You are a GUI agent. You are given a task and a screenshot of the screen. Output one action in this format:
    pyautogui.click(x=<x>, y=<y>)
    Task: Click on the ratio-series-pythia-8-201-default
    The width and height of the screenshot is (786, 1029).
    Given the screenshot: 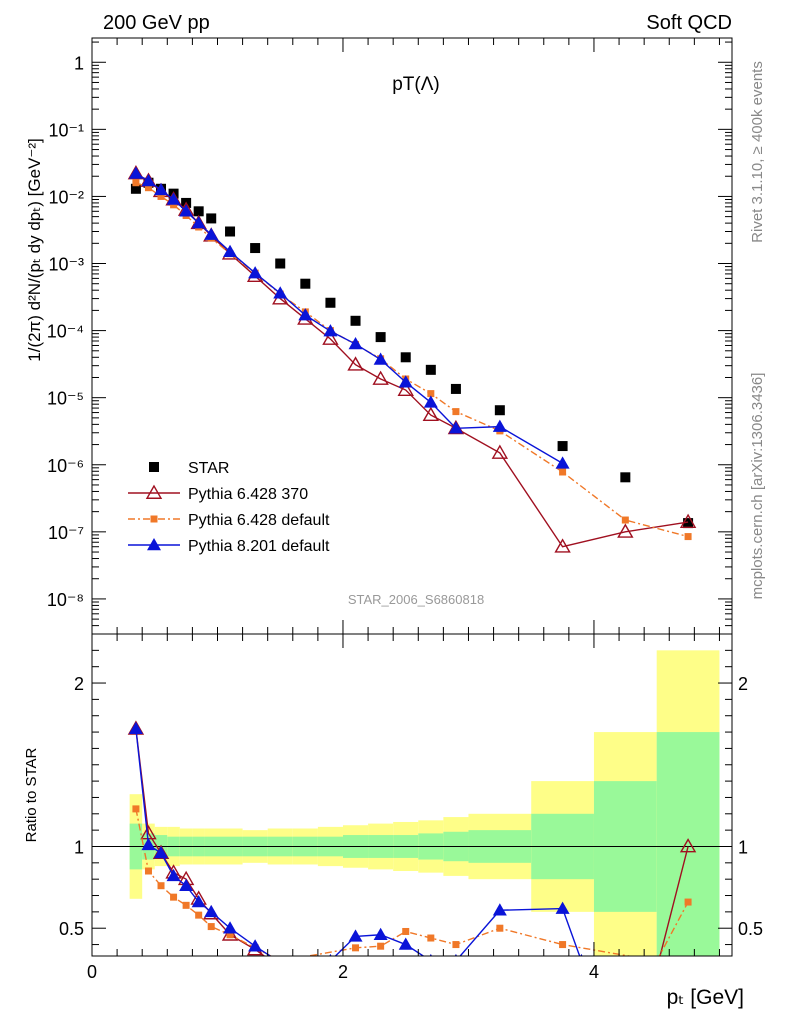 What is the action you would take?
    pyautogui.click(x=355, y=838)
    